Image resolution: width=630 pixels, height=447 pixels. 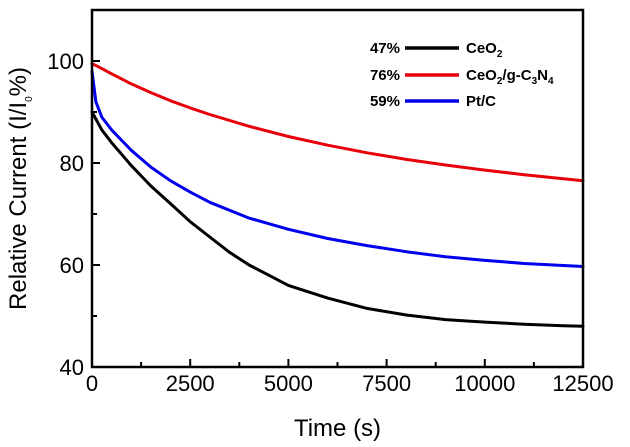 What do you see at coordinates (385, 48) in the screenshot?
I see `legend-retention-ceo2: 47%` at bounding box center [385, 48].